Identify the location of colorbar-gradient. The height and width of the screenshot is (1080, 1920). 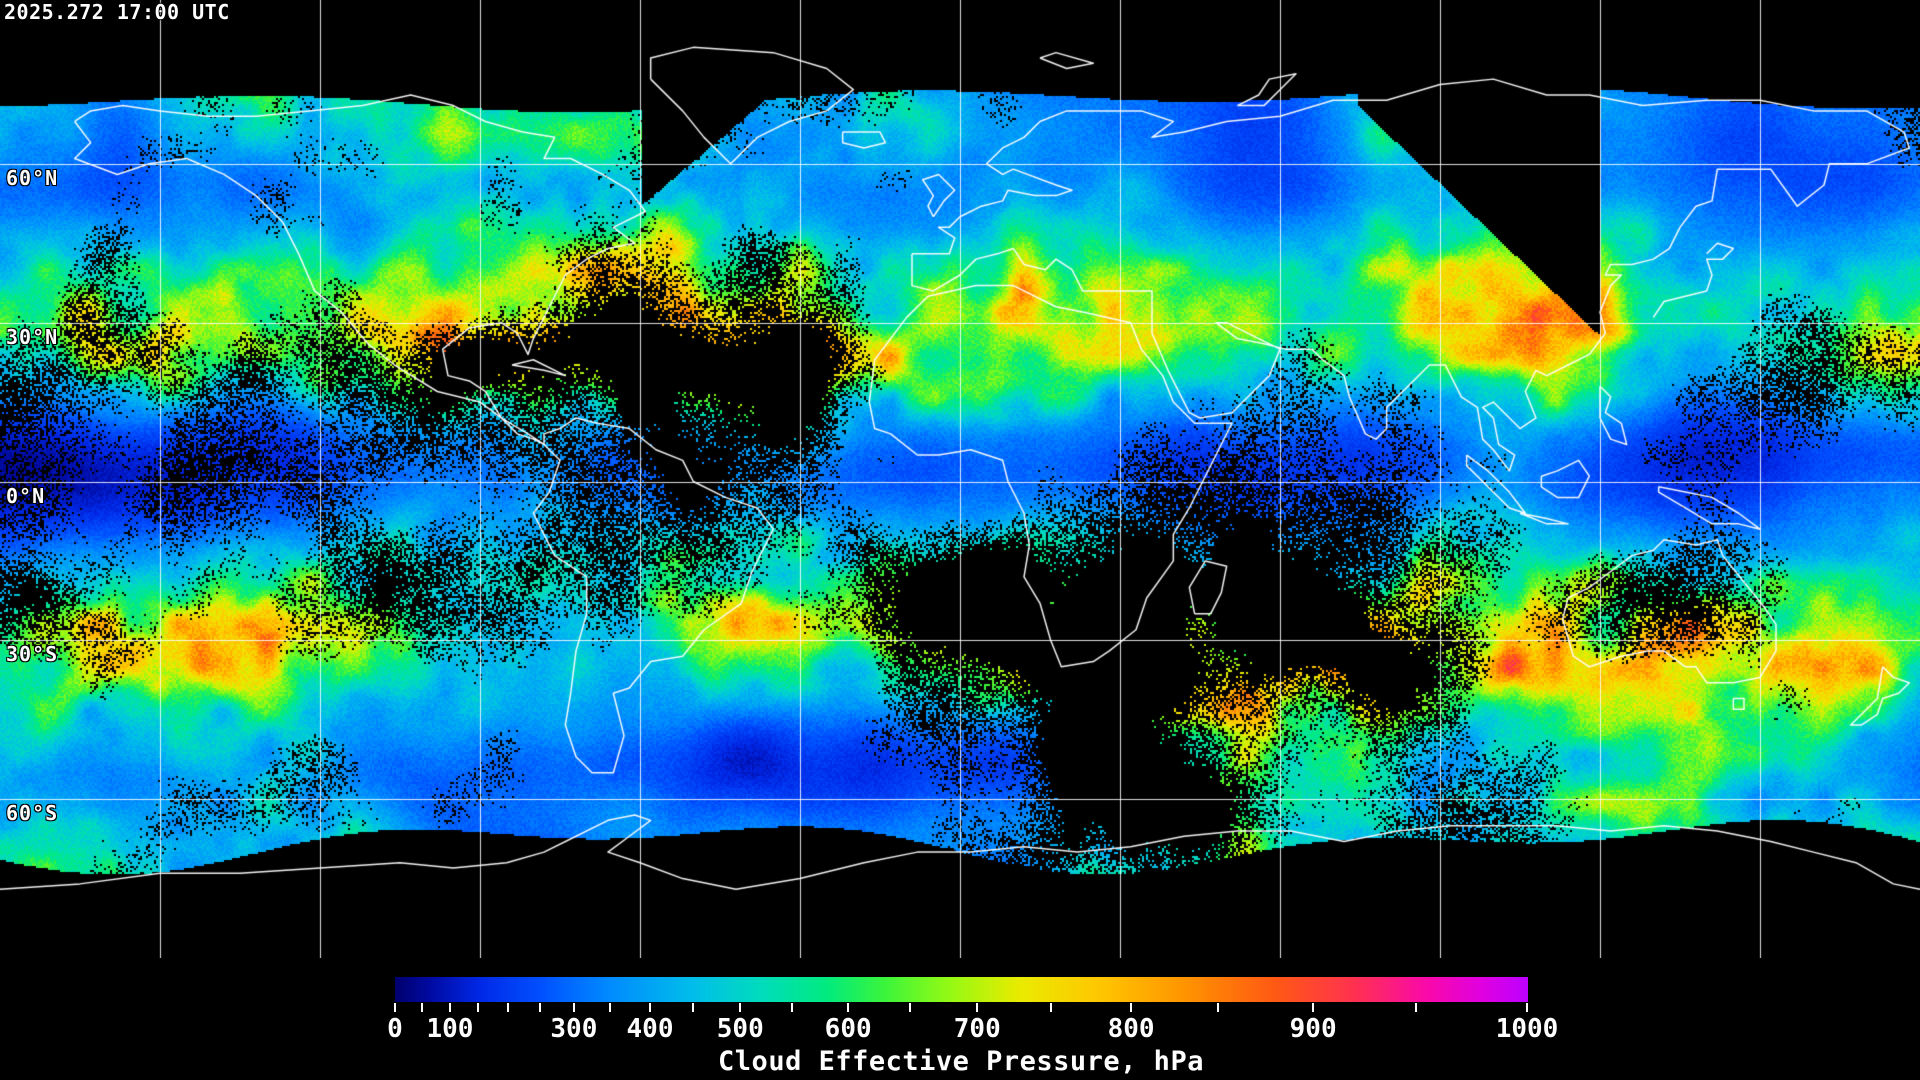
(961, 989).